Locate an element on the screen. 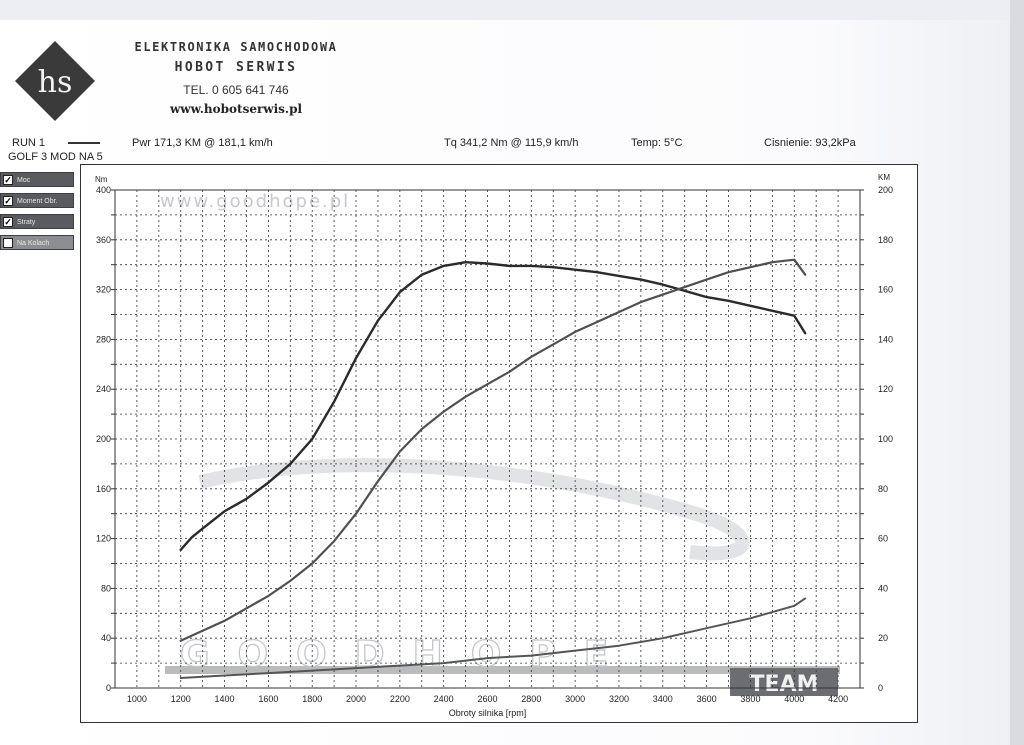  watermark-team-text: TEAM is located at coordinates (784, 684).